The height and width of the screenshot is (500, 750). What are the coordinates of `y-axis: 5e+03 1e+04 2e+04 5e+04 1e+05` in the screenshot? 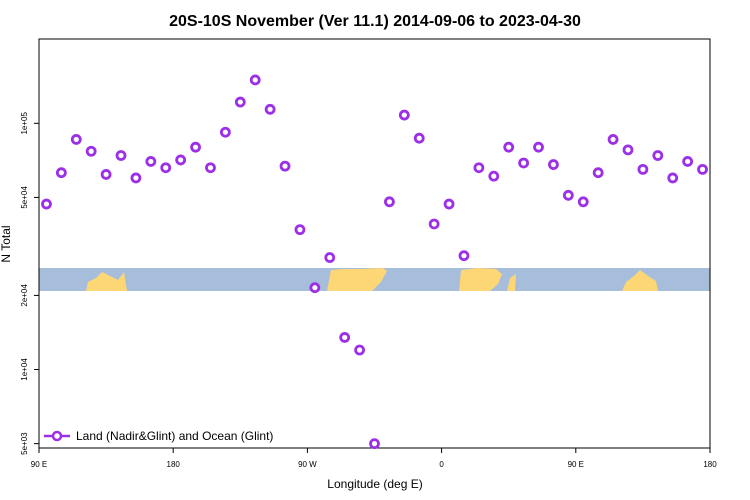 It's located at (29, 283).